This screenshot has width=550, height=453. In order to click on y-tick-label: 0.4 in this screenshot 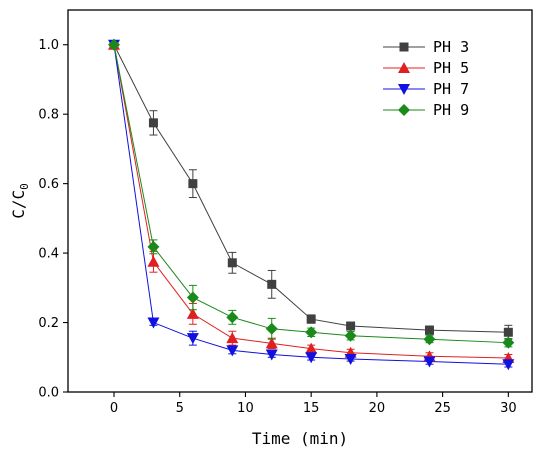, I will do `click(48, 254)`.